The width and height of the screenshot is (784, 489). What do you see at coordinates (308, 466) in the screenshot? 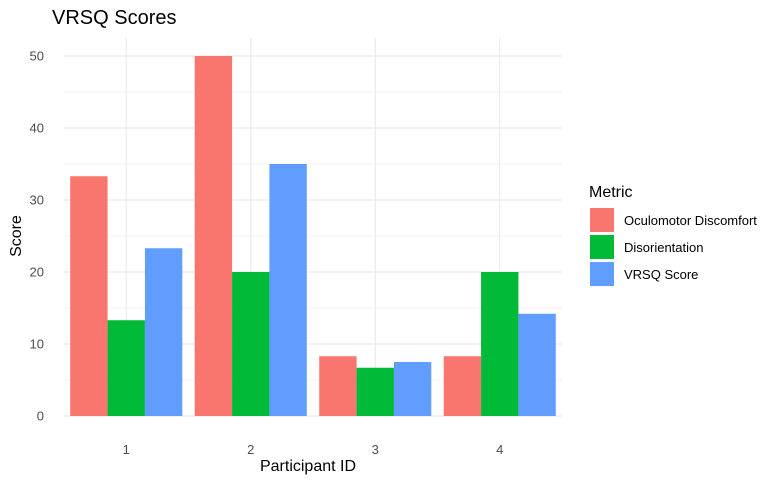
I see `x-axis-label: Participant ID` at bounding box center [308, 466].